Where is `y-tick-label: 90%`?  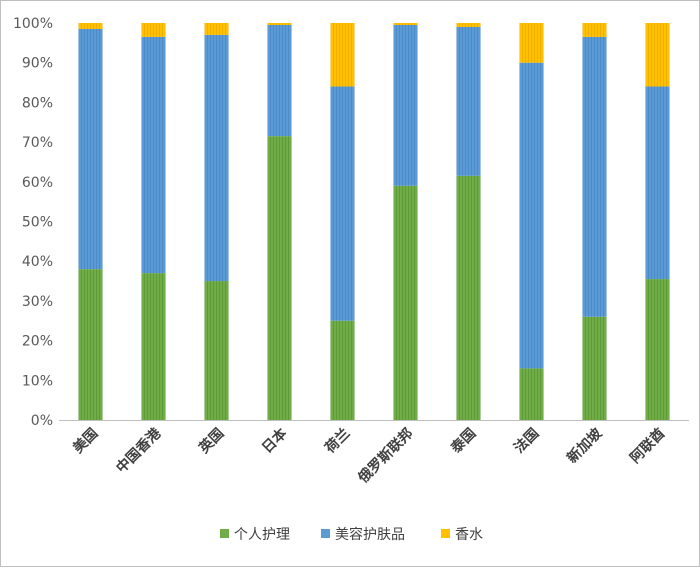 y-tick-label: 90% is located at coordinates (37, 64).